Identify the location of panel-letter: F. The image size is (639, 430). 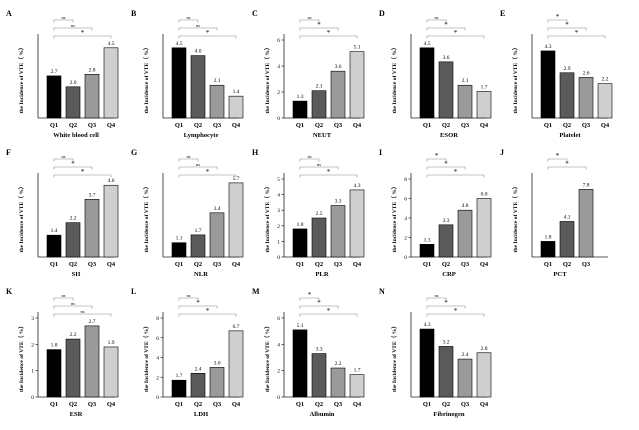
(8, 152).